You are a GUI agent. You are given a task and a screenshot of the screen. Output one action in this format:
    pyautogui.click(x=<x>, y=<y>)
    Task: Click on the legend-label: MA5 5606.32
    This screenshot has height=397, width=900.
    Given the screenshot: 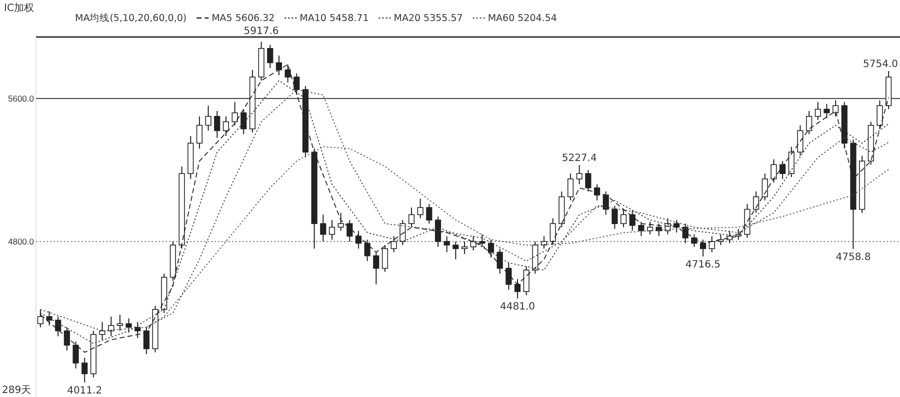 What is the action you would take?
    pyautogui.click(x=243, y=18)
    